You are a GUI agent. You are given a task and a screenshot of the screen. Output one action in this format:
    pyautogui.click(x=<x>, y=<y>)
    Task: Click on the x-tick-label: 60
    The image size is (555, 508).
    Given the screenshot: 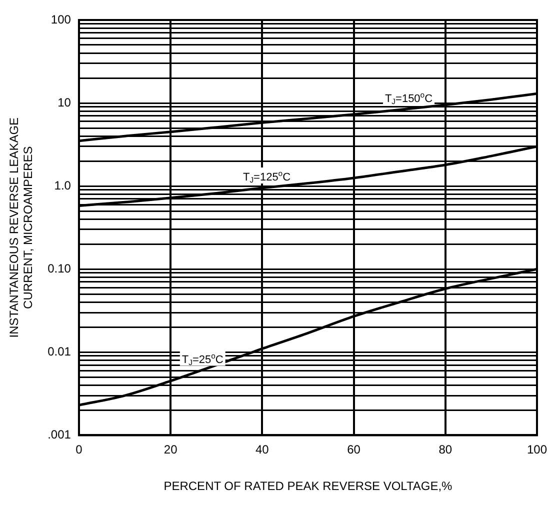 What is the action you would take?
    pyautogui.click(x=354, y=449)
    